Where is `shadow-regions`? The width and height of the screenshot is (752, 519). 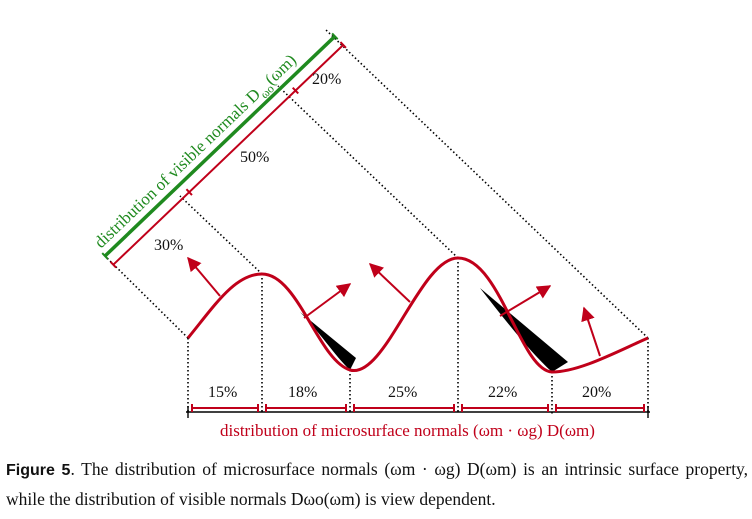
shadow-regions is located at coordinates (434, 330).